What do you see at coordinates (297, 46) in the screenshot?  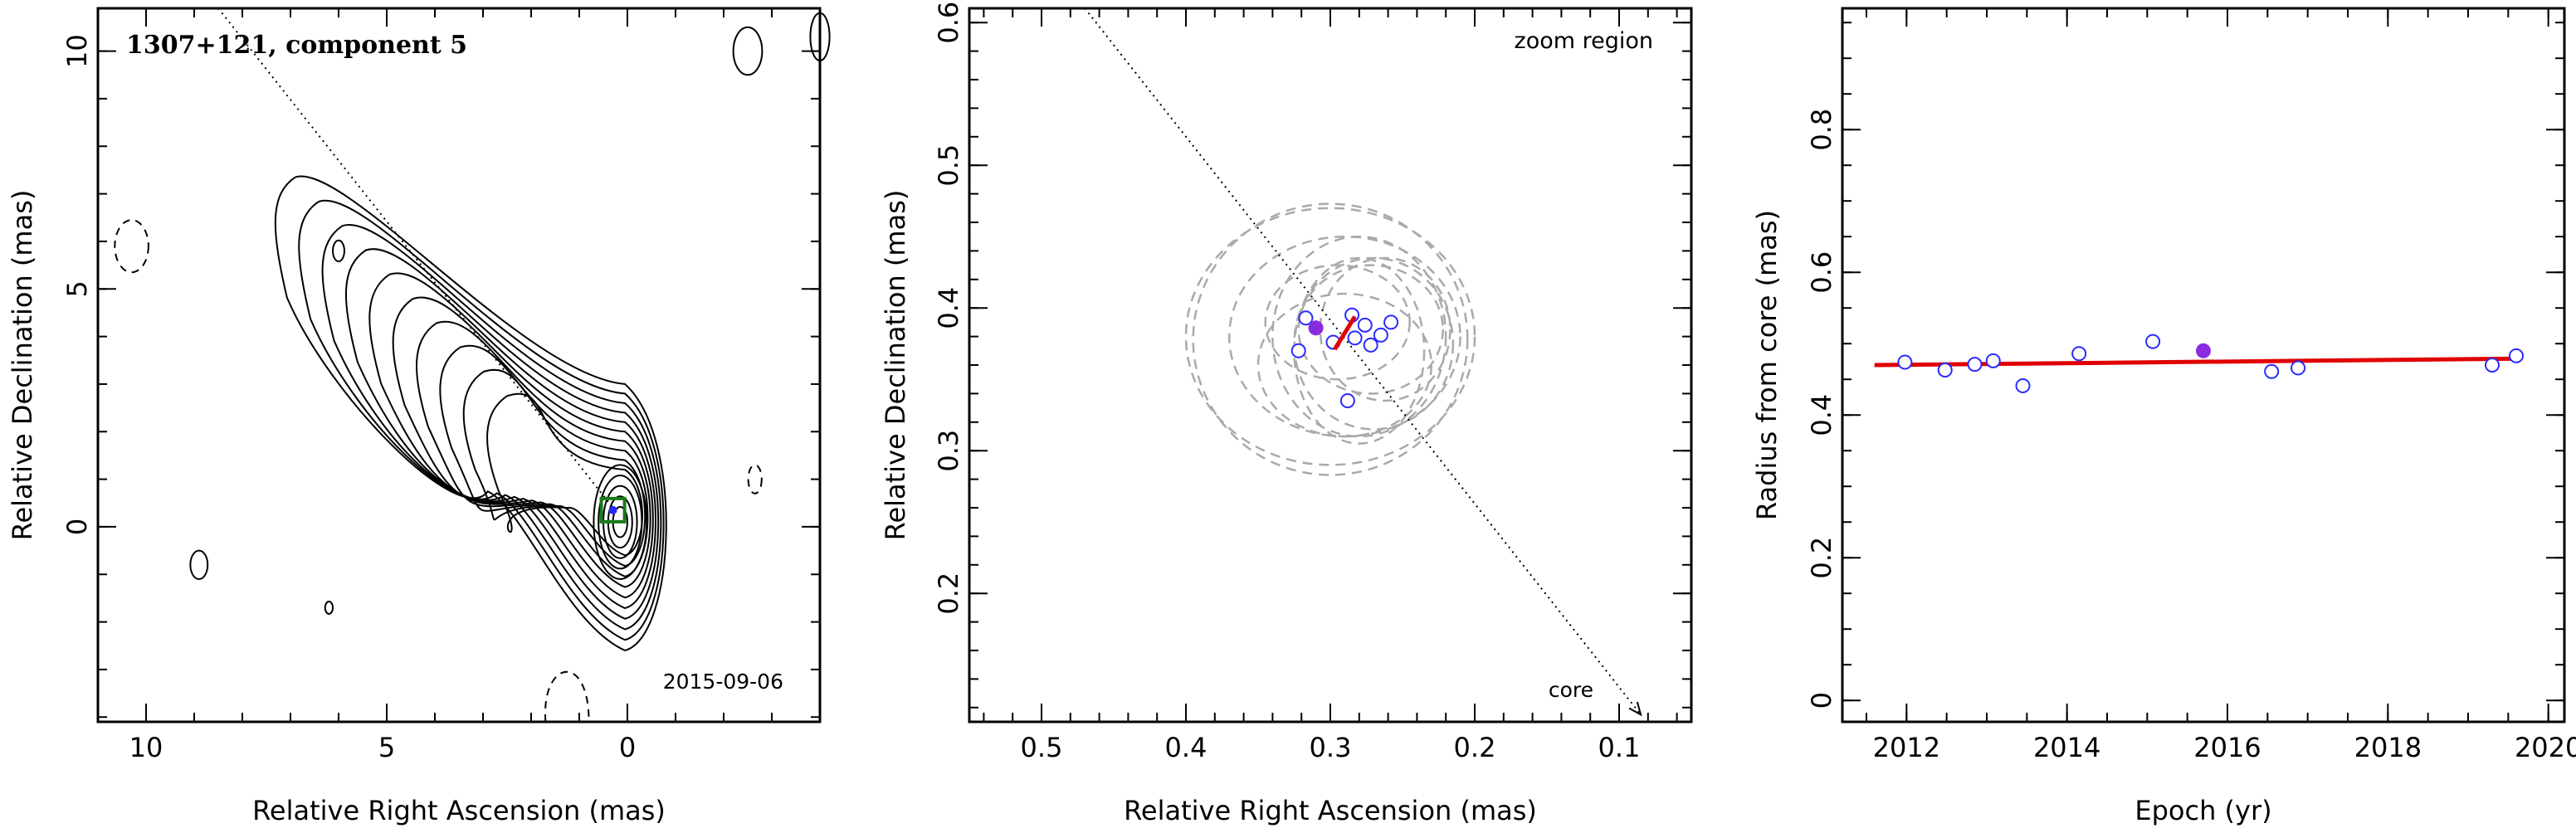 I see `chart-title: 1307+121, component 5` at bounding box center [297, 46].